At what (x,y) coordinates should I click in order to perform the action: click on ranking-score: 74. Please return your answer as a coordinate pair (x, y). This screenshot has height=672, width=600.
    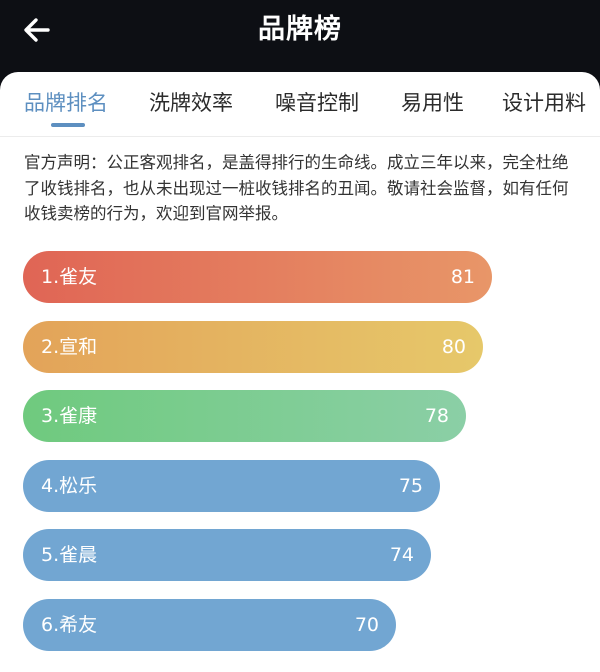
    Looking at the image, I should click on (401, 555).